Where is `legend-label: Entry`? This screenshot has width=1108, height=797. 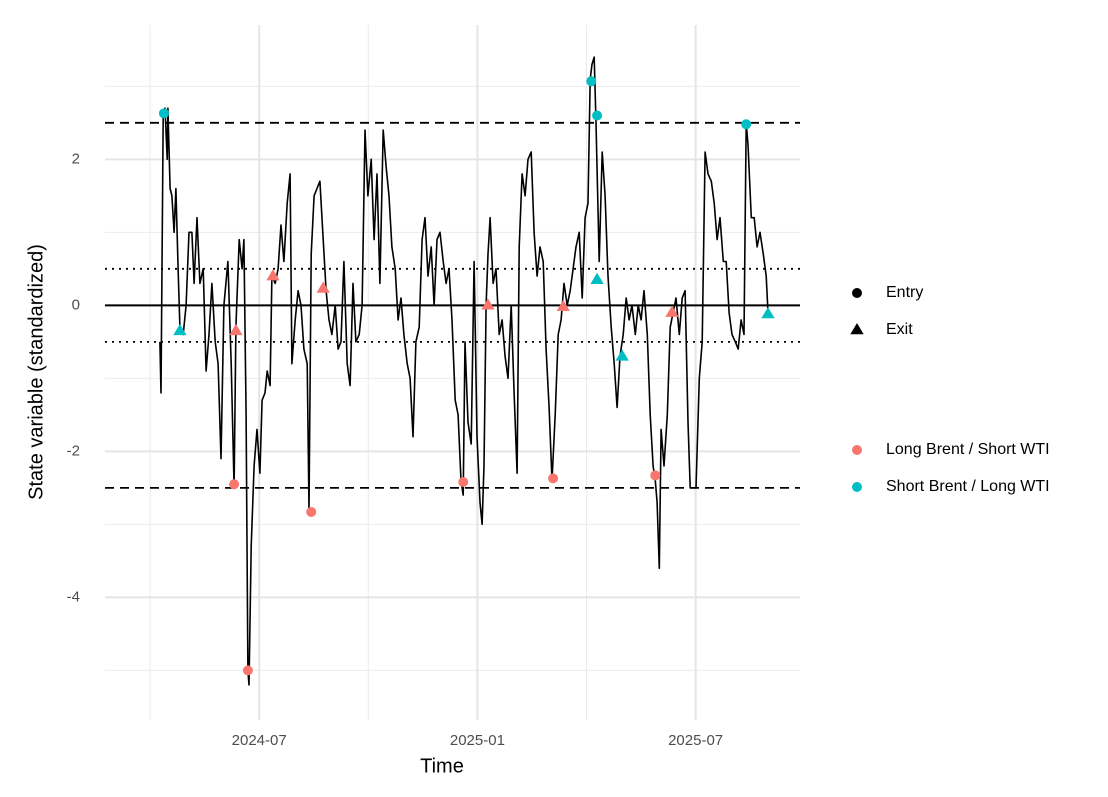
legend-label: Entry is located at coordinates (904, 292).